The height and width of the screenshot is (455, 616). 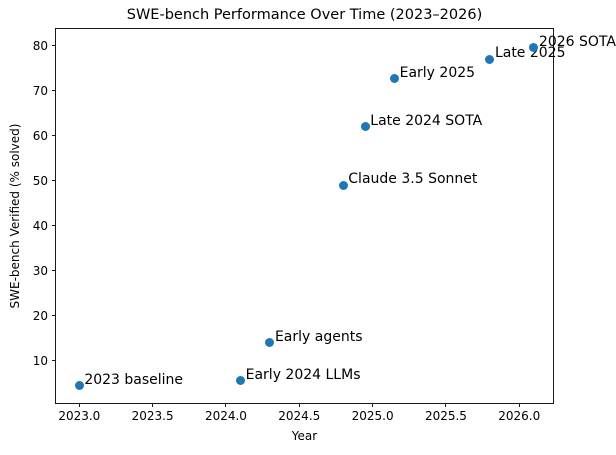 I want to click on x-axis-label: Year, so click(x=304, y=436).